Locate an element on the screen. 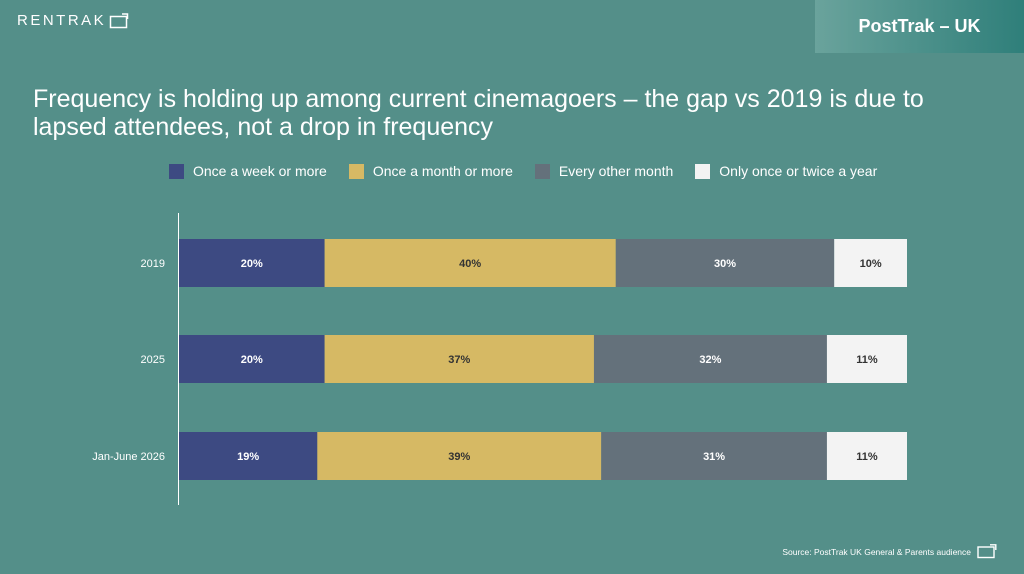 This screenshot has height=574, width=1024. legend-item-once-twice-year: Only once or twice a year is located at coordinates (786, 171).